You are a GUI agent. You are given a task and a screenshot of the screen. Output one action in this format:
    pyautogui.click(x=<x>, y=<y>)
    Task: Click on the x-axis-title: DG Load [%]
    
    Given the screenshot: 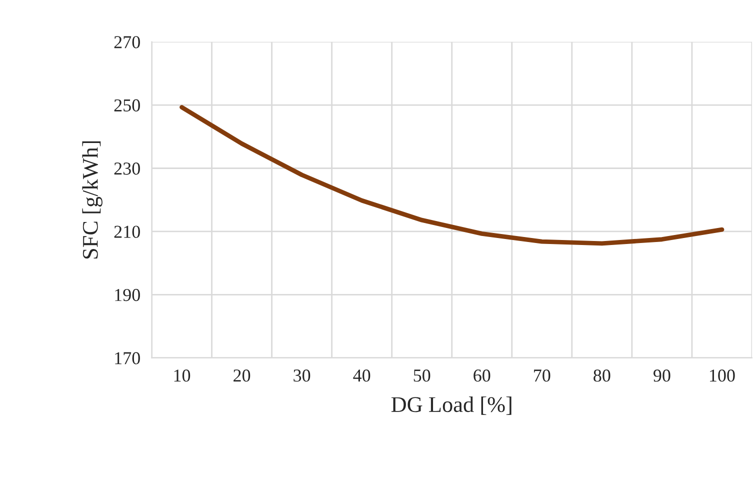 What is the action you would take?
    pyautogui.click(x=451, y=405)
    